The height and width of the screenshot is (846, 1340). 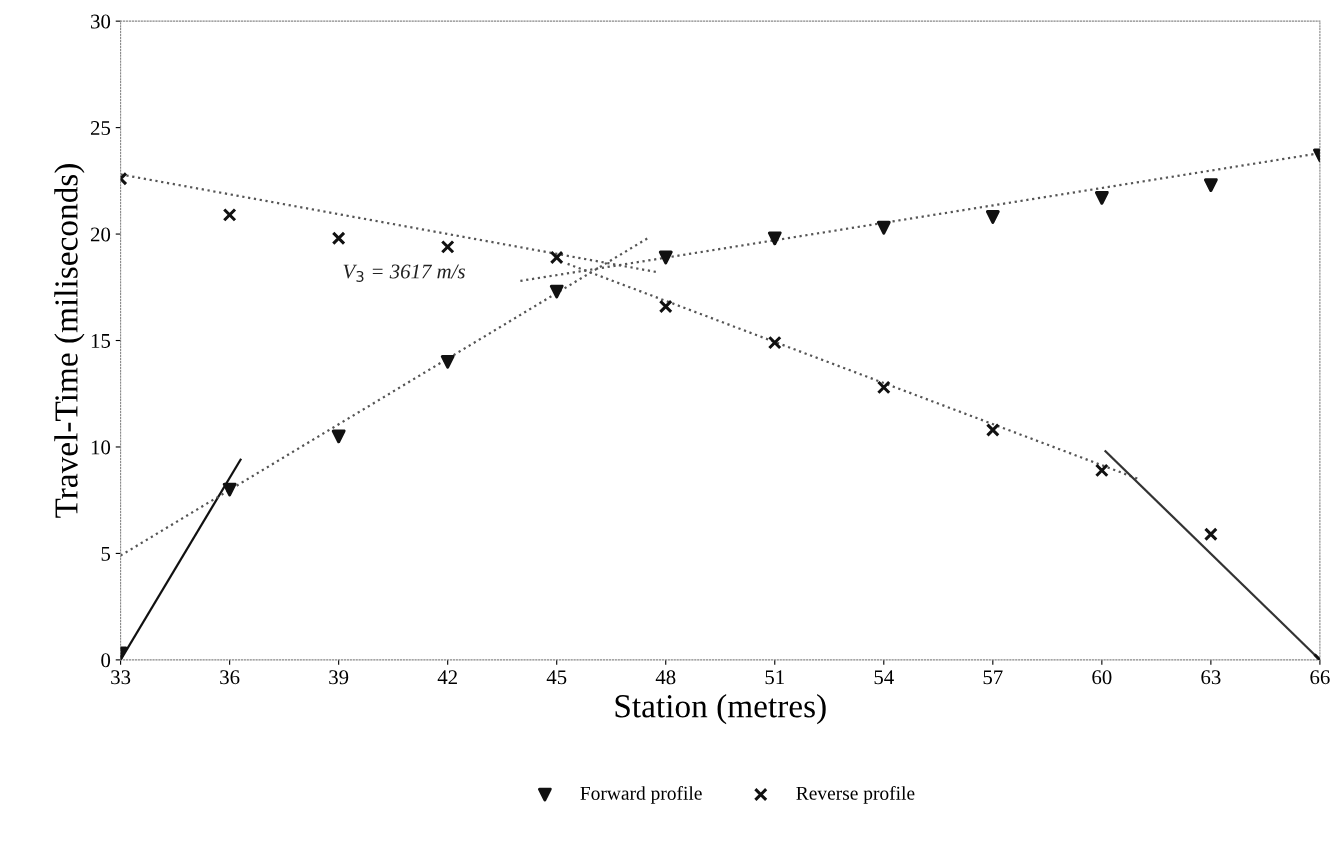 What do you see at coordinates (641, 794) in the screenshot?
I see `legend-label: Forward profile` at bounding box center [641, 794].